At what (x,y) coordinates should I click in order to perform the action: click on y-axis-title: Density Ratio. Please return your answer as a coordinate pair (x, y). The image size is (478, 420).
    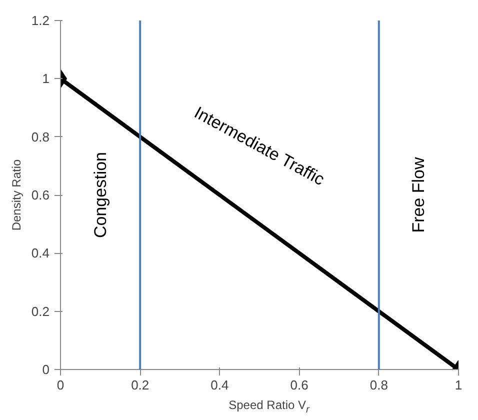
    Looking at the image, I should click on (16, 194).